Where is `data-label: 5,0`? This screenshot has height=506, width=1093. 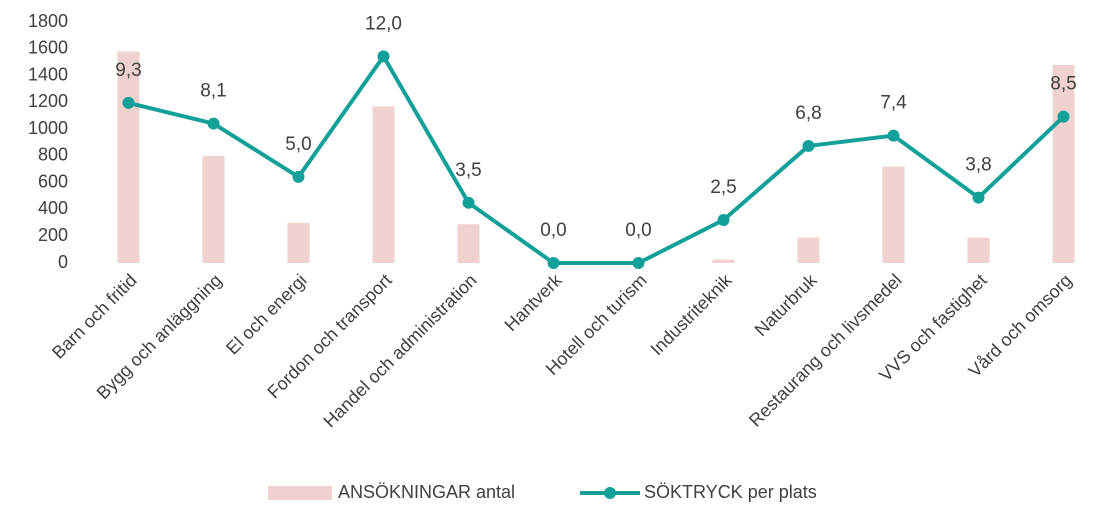 data-label: 5,0 is located at coordinates (298, 144).